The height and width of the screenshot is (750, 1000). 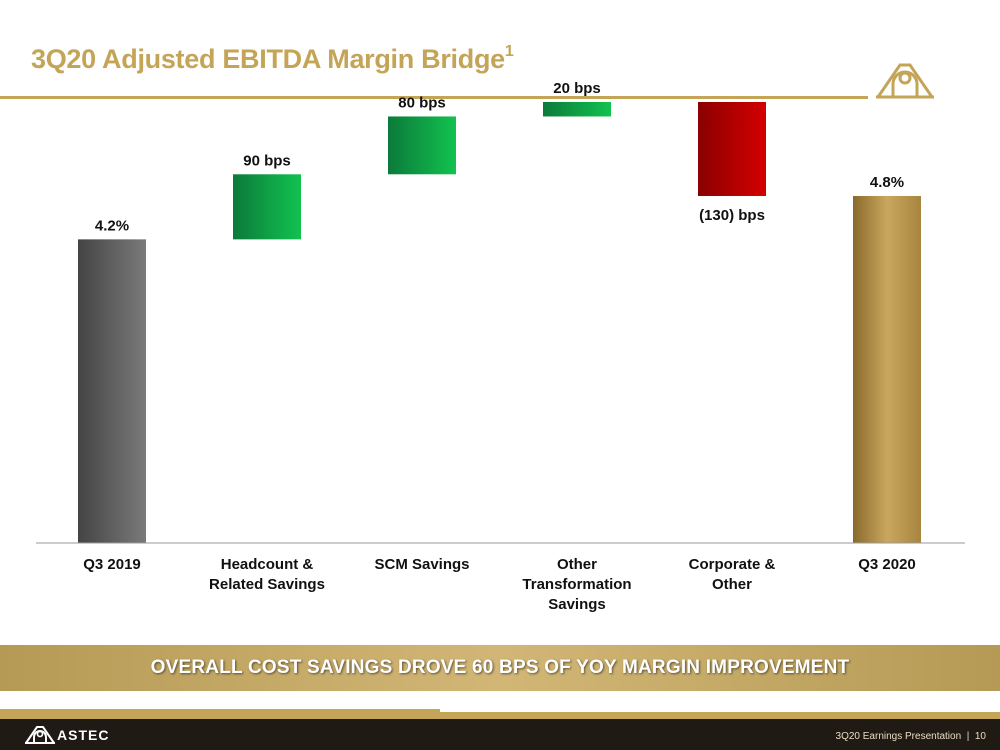 What do you see at coordinates (980, 736) in the screenshot?
I see `footer-page-number: 10` at bounding box center [980, 736].